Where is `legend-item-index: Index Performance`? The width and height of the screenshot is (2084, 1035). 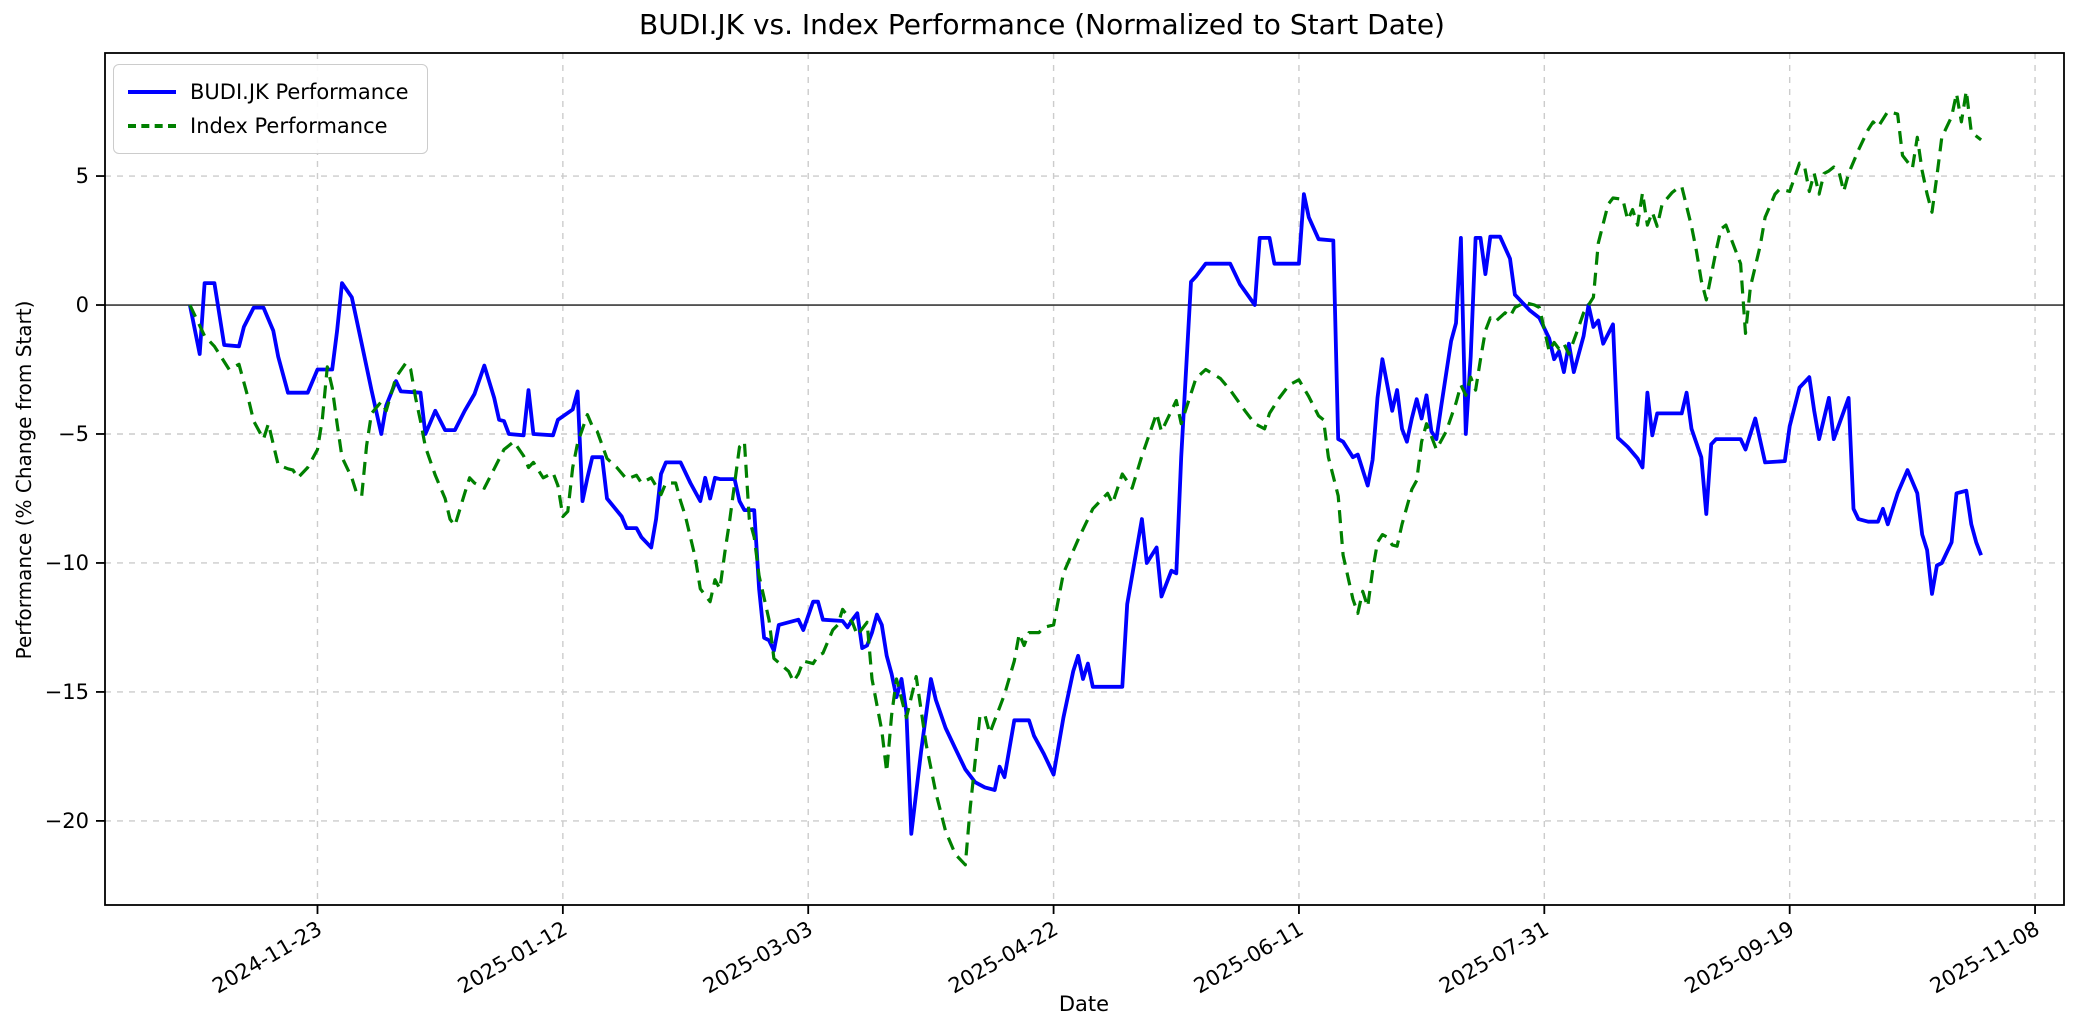 legend-item-index: Index Performance is located at coordinates (268, 126).